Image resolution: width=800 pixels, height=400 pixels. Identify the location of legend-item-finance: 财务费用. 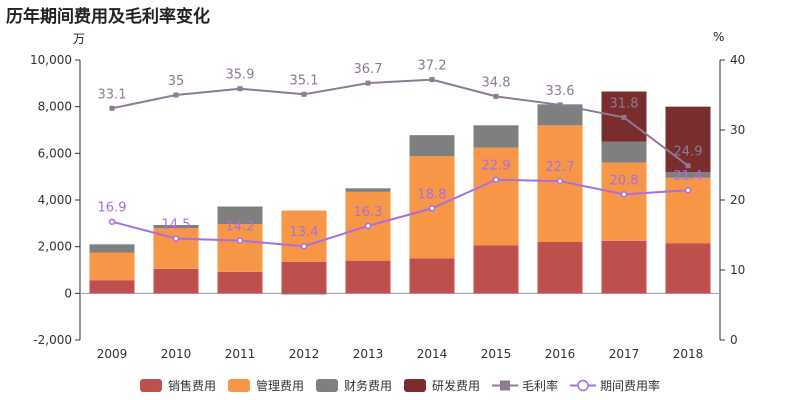
(354, 385).